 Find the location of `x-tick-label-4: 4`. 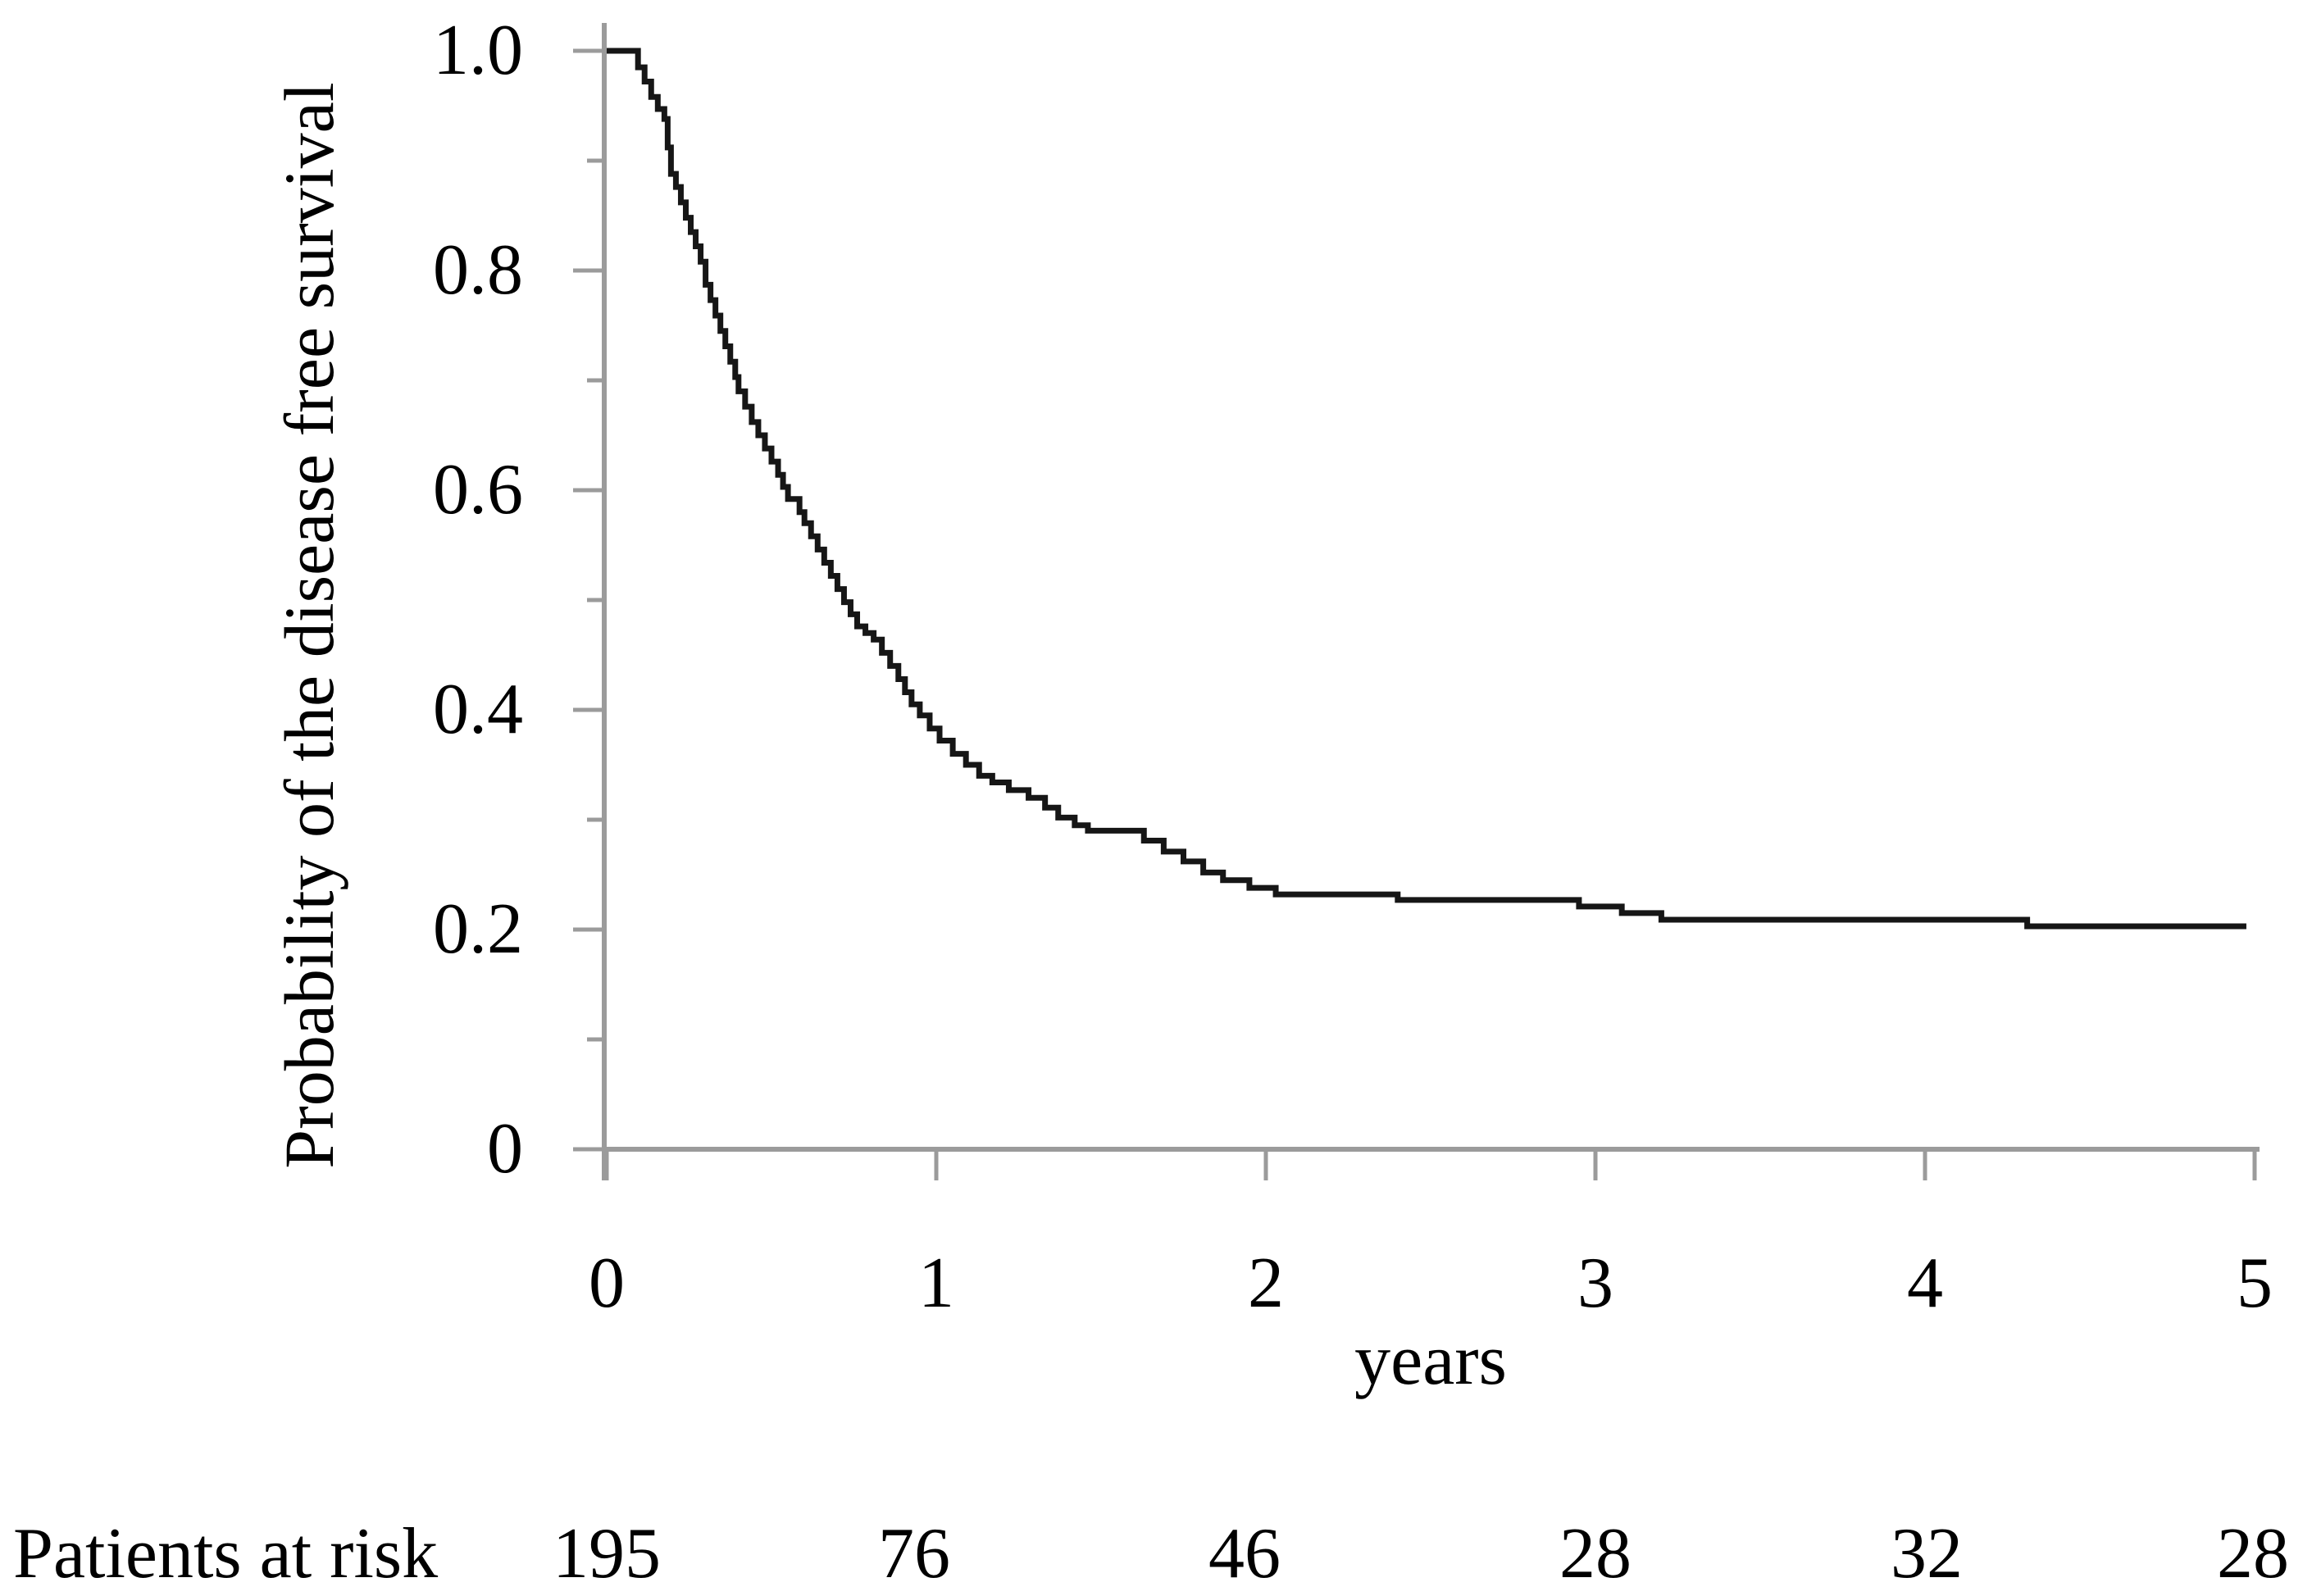

x-tick-label-4: 4 is located at coordinates (1925, 1283).